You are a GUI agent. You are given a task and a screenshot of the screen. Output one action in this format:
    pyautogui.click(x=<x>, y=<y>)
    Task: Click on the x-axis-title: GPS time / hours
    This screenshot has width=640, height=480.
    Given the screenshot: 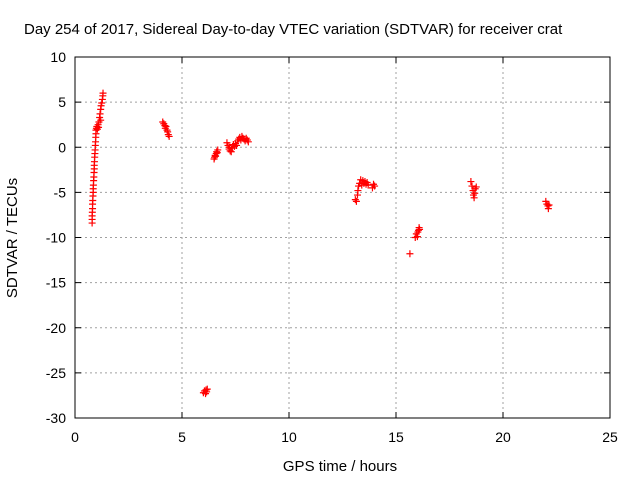 What is the action you would take?
    pyautogui.click(x=340, y=466)
    